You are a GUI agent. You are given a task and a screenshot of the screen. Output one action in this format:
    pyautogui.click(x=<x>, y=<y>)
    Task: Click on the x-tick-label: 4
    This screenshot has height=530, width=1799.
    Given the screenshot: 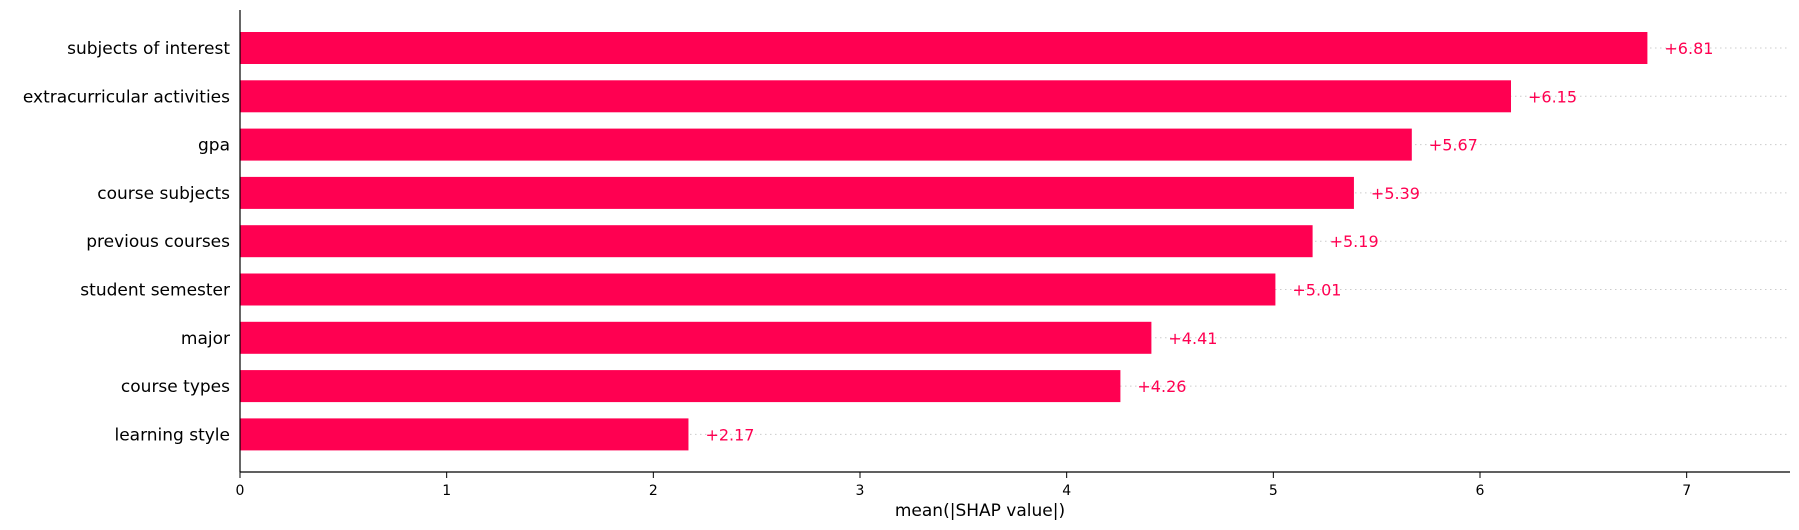 What is the action you would take?
    pyautogui.click(x=1066, y=491)
    